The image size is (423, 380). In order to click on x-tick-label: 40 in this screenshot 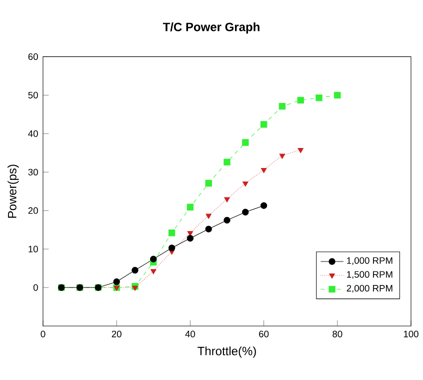, I will do `click(190, 334)`.